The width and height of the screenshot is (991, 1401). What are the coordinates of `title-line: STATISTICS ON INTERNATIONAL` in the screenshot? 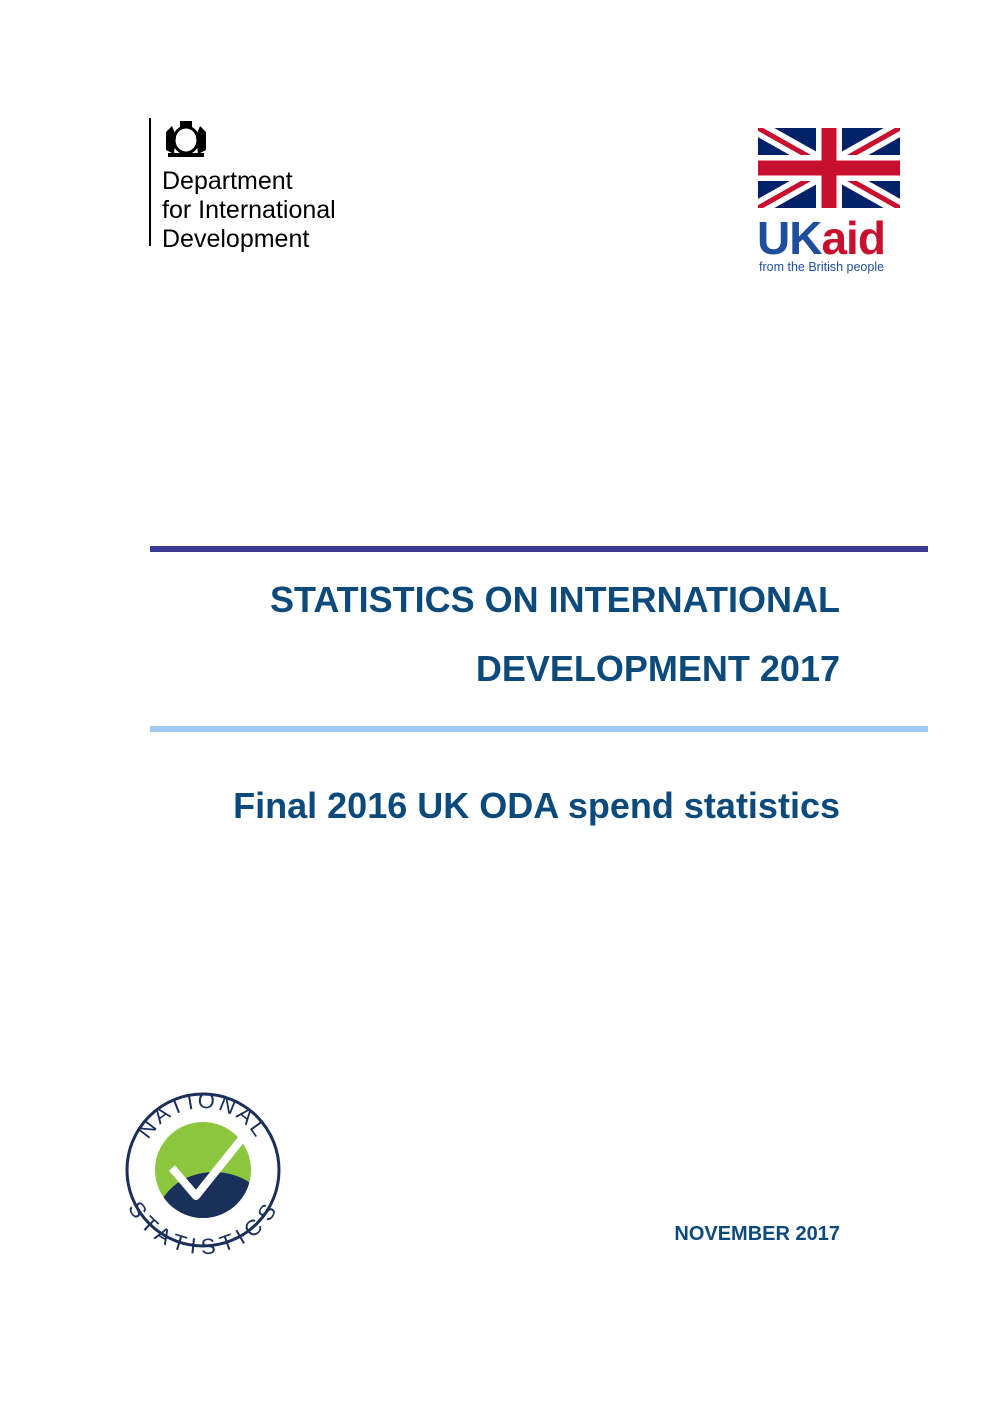 It's located at (555, 599).